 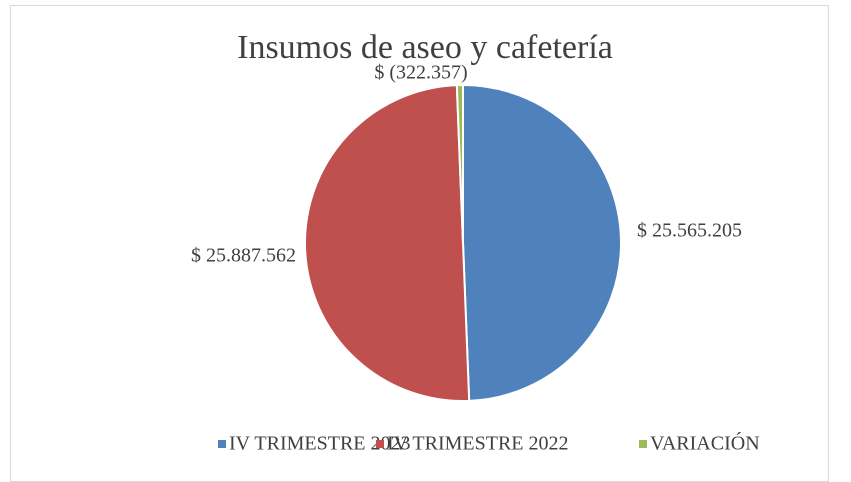 What do you see at coordinates (243, 256) in the screenshot?
I see `data-label: $ 25.887.562` at bounding box center [243, 256].